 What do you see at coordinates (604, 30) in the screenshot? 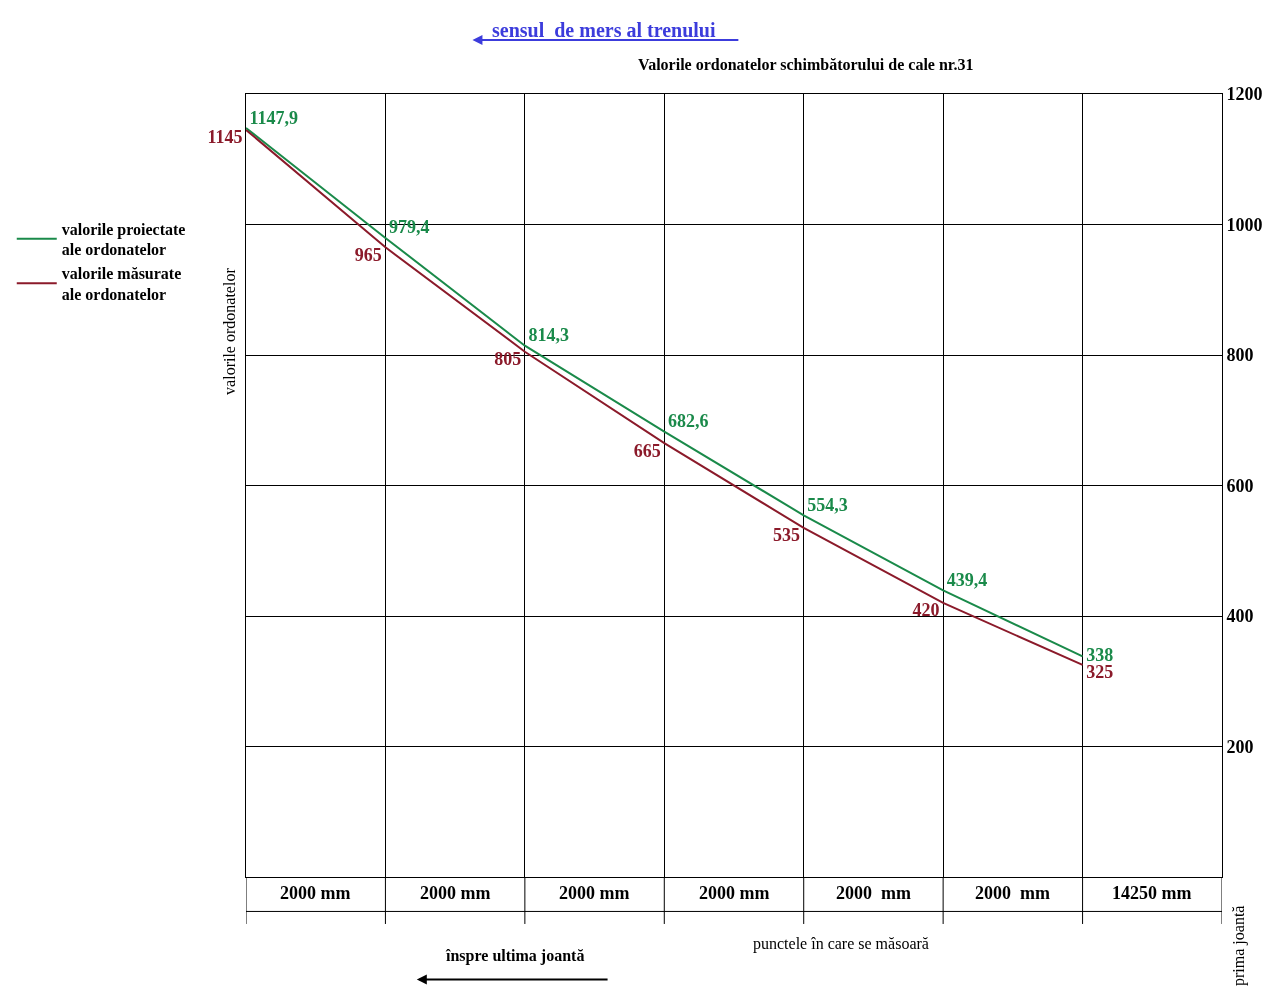
I see `text: sensul de mers al trenului` at bounding box center [604, 30].